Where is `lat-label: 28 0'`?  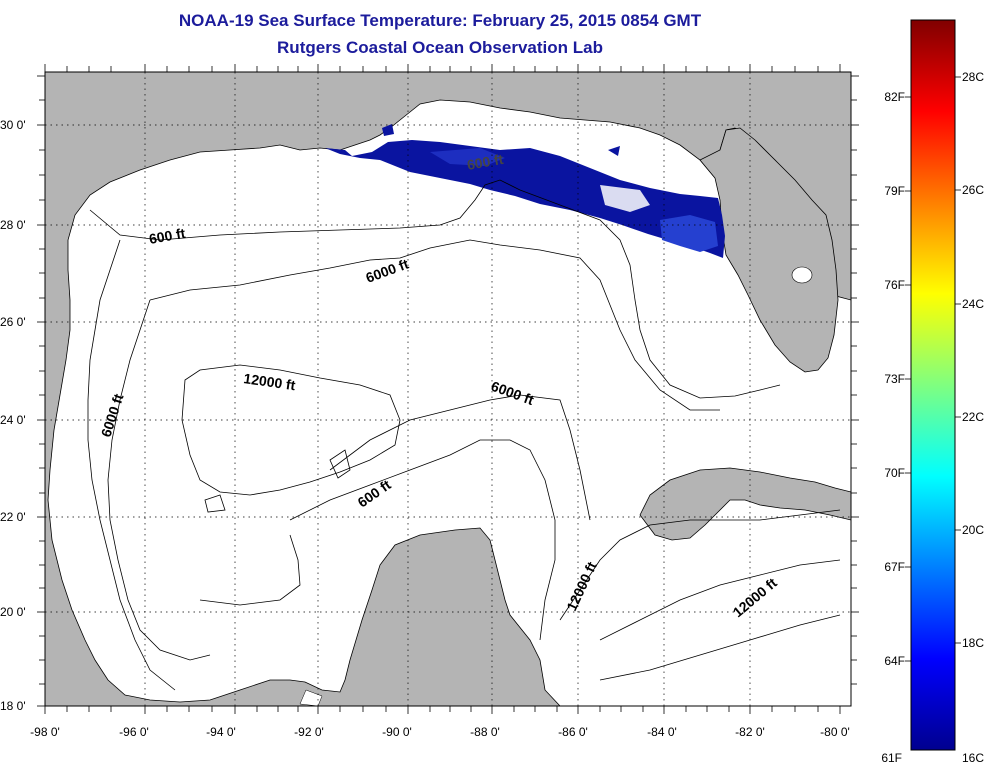 lat-label: 28 0' is located at coordinates (13, 225).